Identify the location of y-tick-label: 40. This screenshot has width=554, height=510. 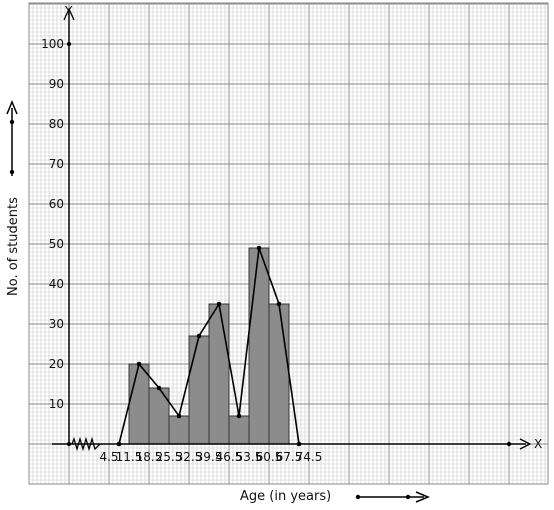
(56, 284).